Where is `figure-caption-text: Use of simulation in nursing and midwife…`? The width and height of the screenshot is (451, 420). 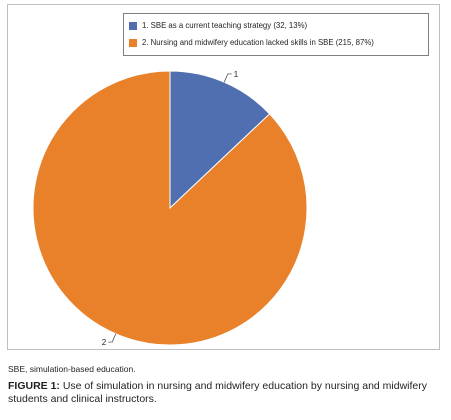
figure-caption-text: Use of simulation in nursing and midwife… is located at coordinates (218, 392).